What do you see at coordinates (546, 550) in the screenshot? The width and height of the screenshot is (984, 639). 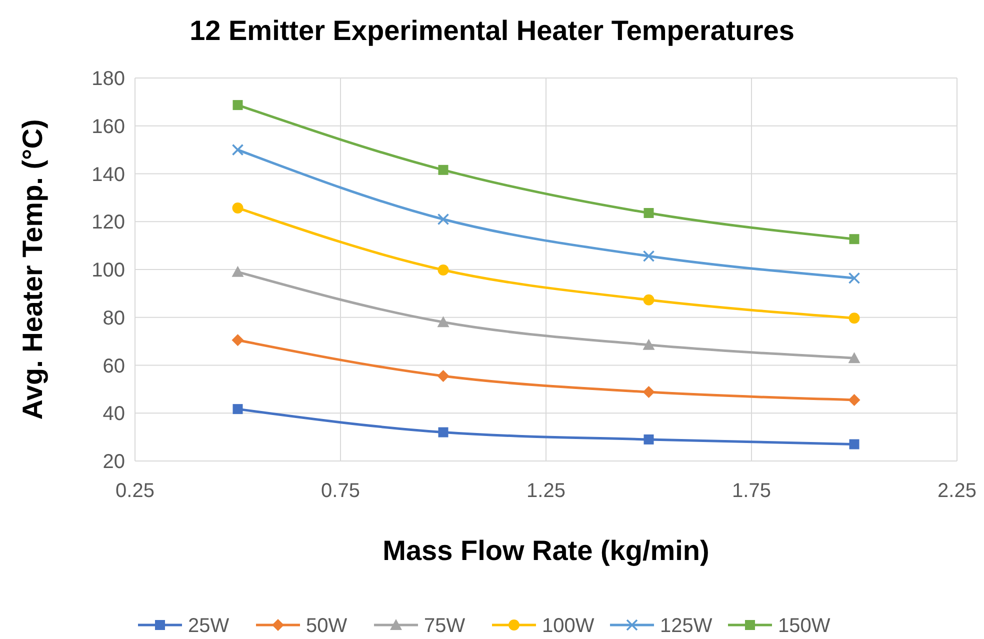 I see `x-axis-title: Mass Flow Rate (kg/min)` at bounding box center [546, 550].